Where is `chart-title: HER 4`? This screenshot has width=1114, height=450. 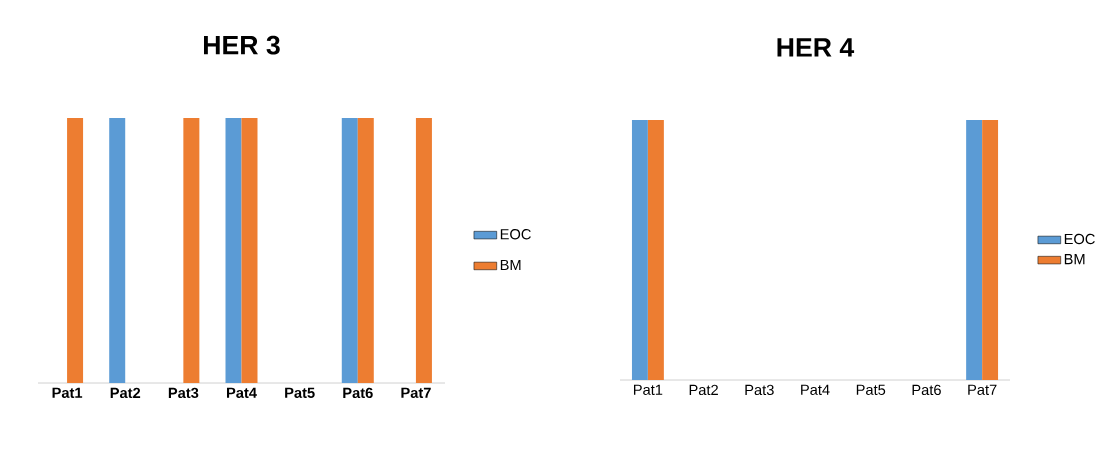 chart-title: HER 4 is located at coordinates (816, 47).